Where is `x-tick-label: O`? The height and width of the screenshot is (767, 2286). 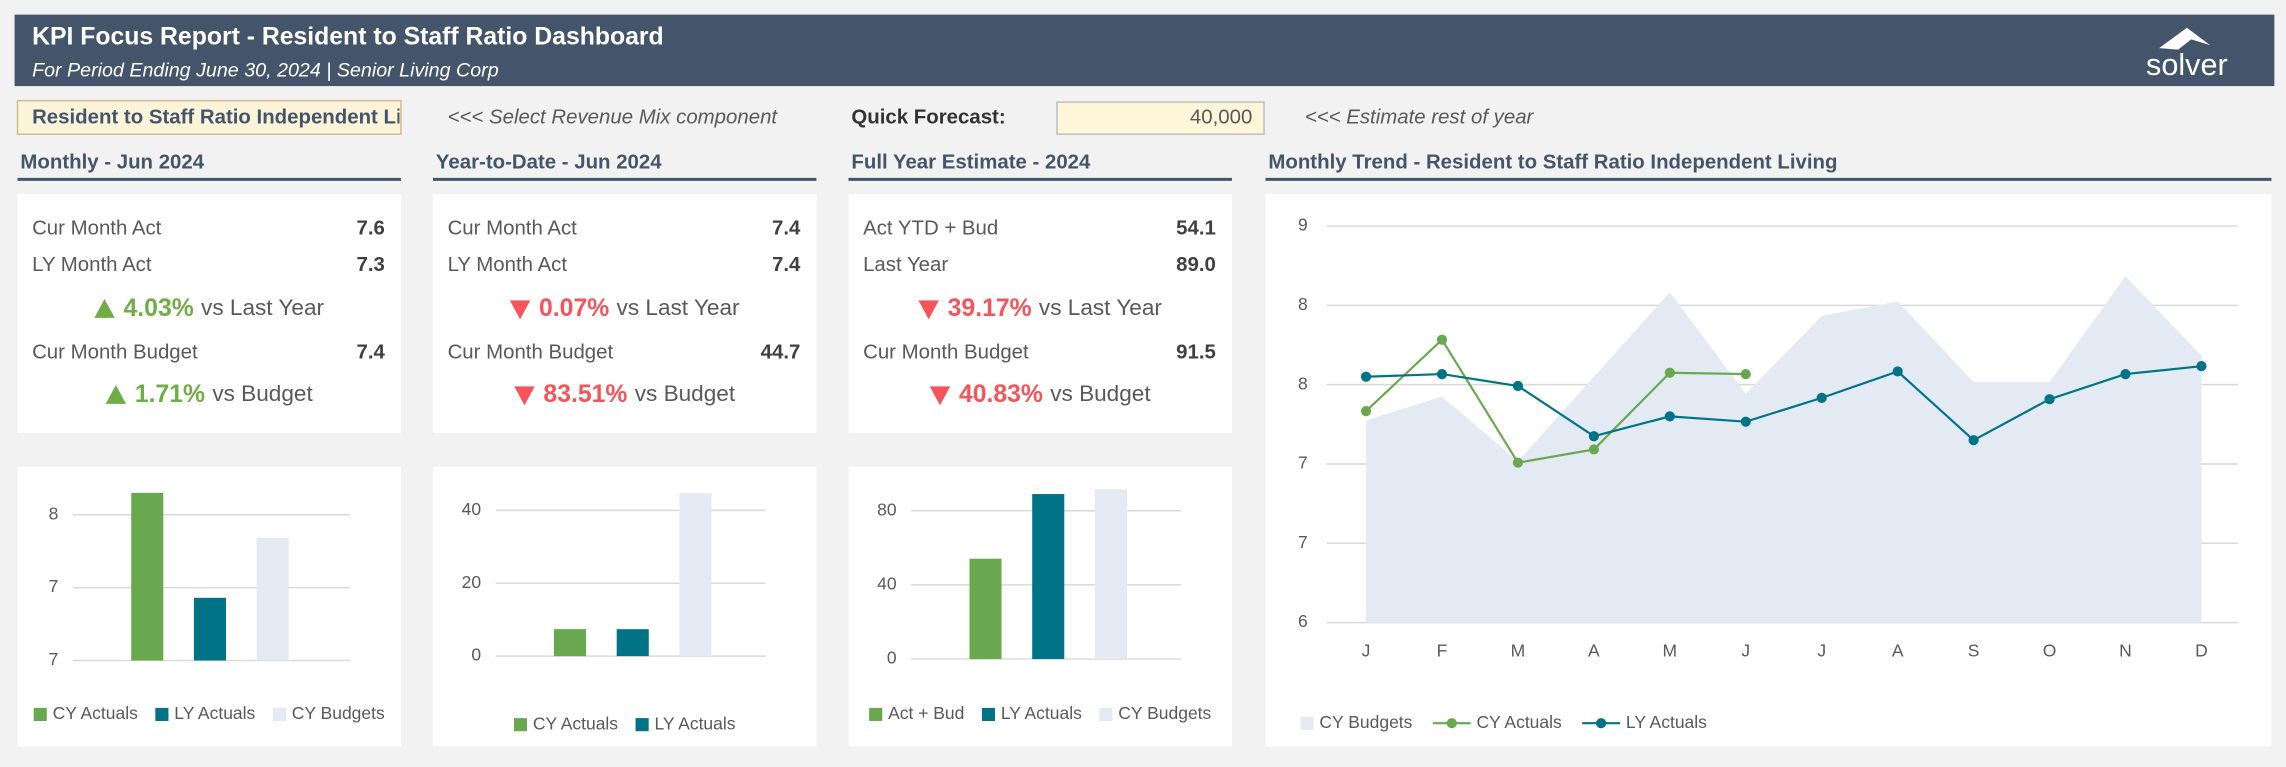
x-tick-label: O is located at coordinates (2050, 650).